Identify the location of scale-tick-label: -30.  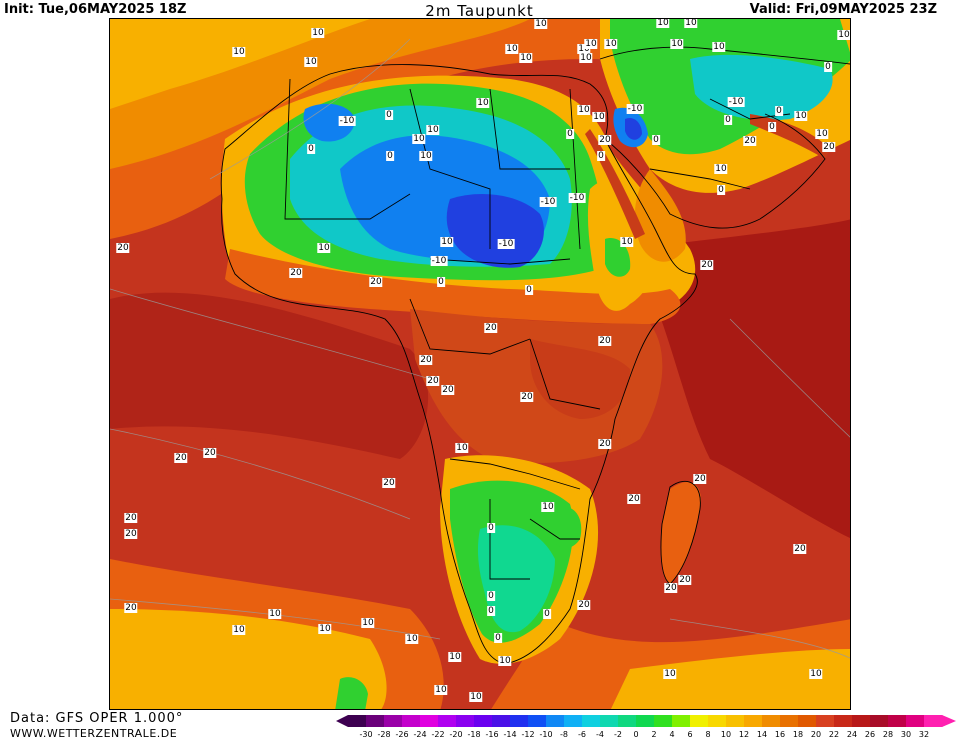
(366, 734).